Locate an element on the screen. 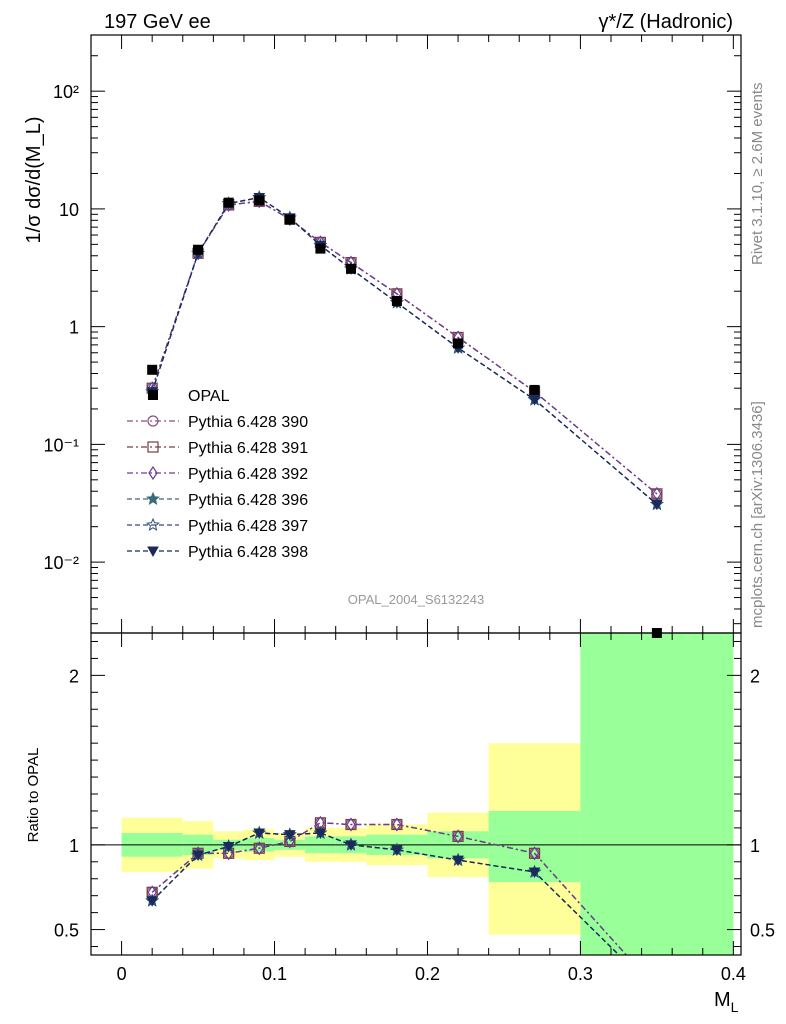  ratio-ylabel: Ratio to OPAL is located at coordinates (33, 795).